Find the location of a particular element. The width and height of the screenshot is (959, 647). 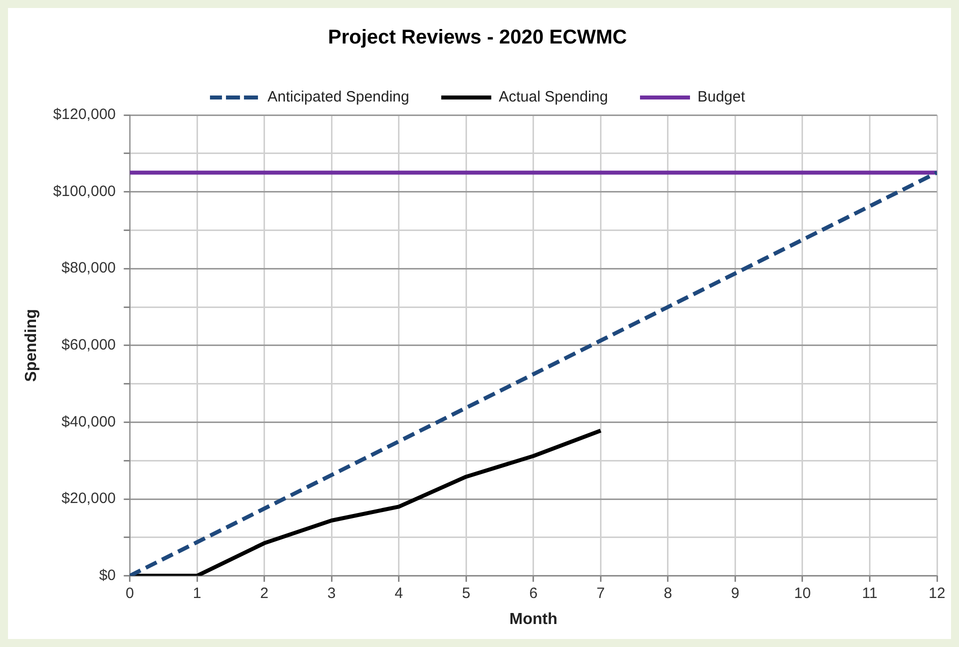

legend-label: Anticipated Spending is located at coordinates (338, 97).